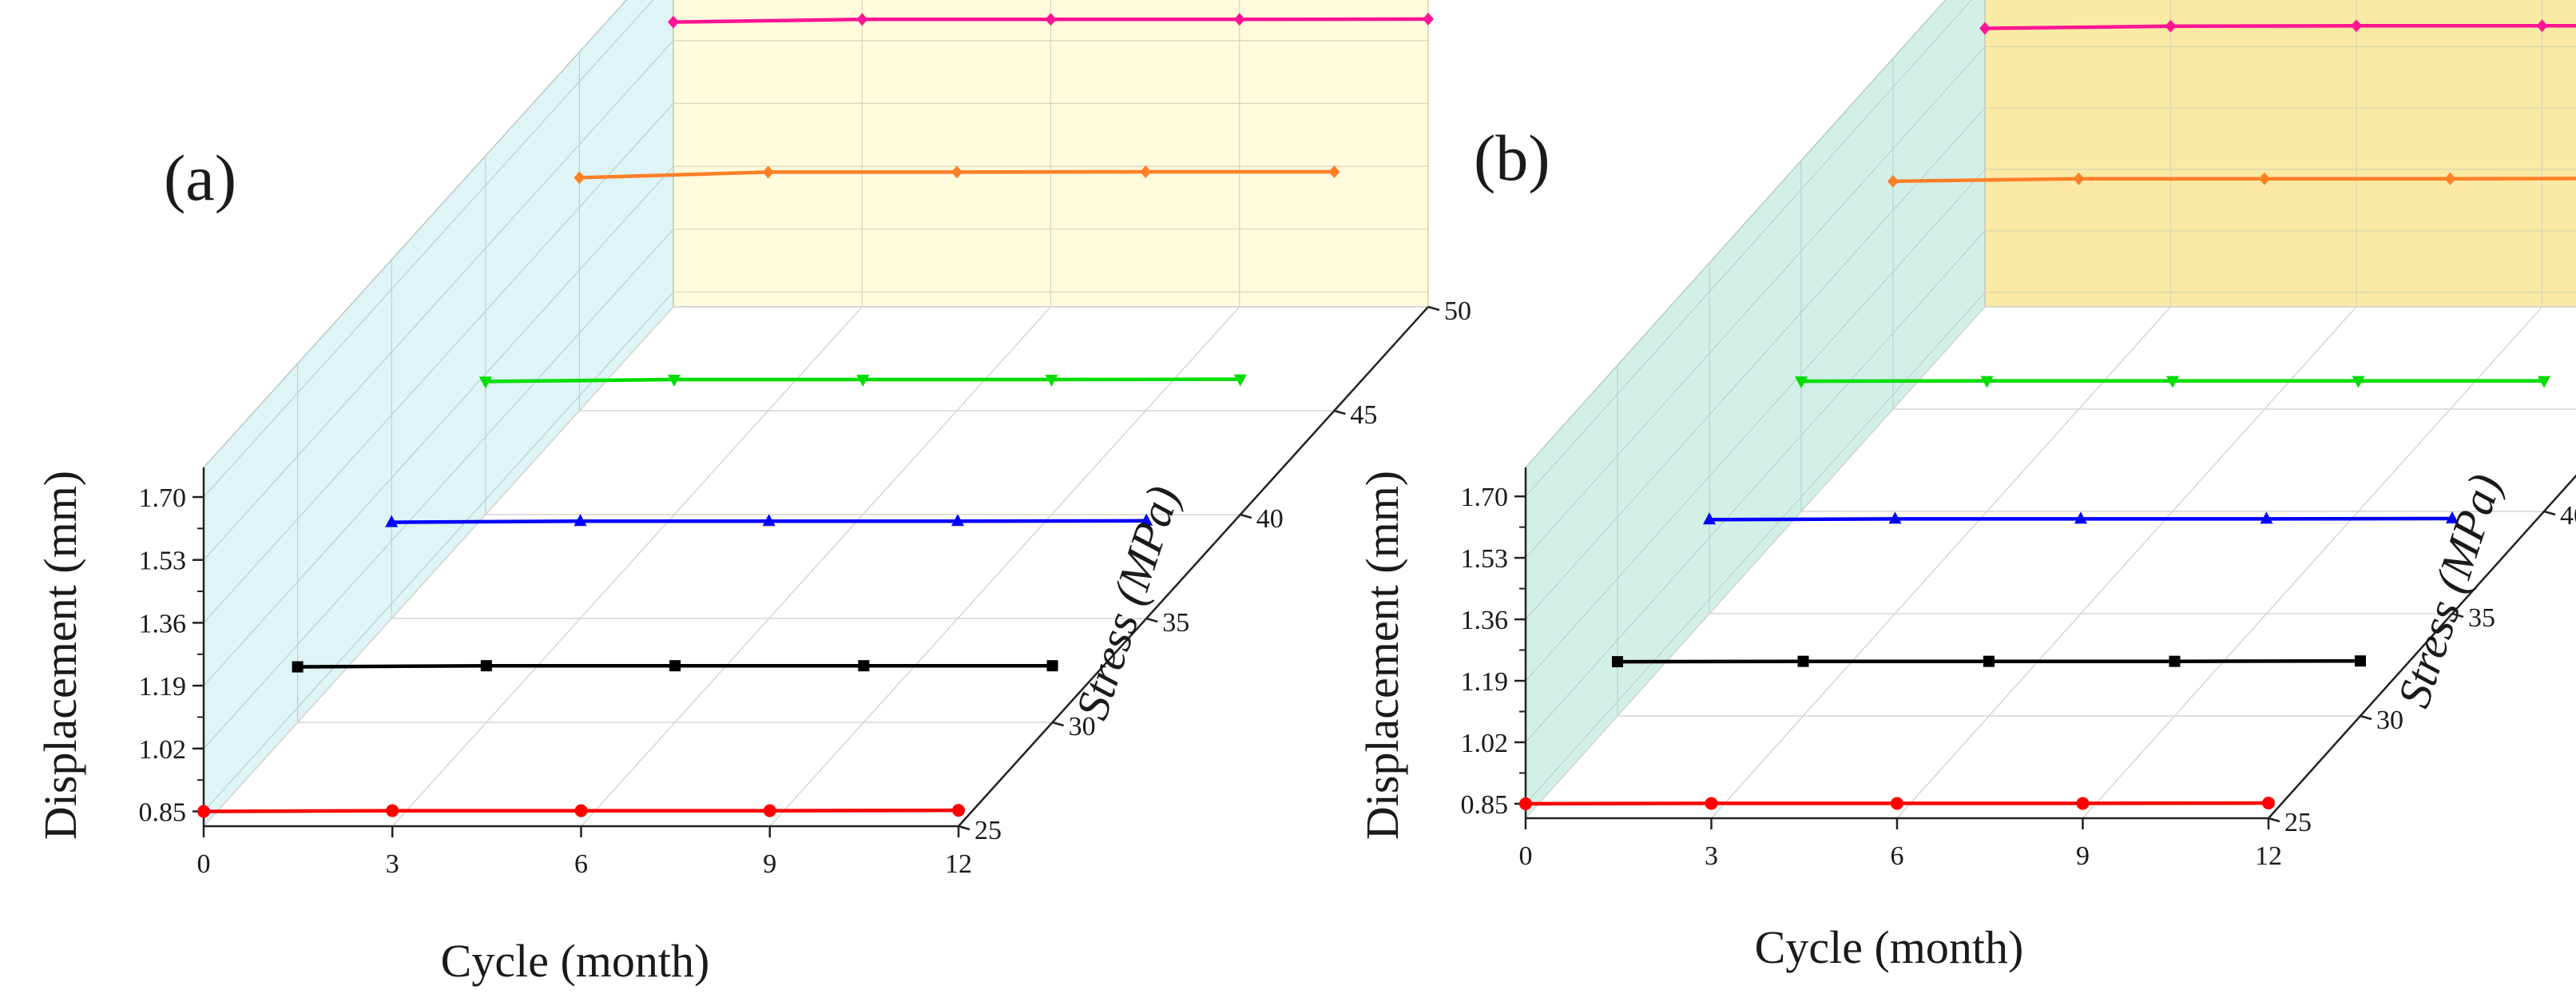  I want to click on z-tick-label-3: 40, so click(2568, 516).